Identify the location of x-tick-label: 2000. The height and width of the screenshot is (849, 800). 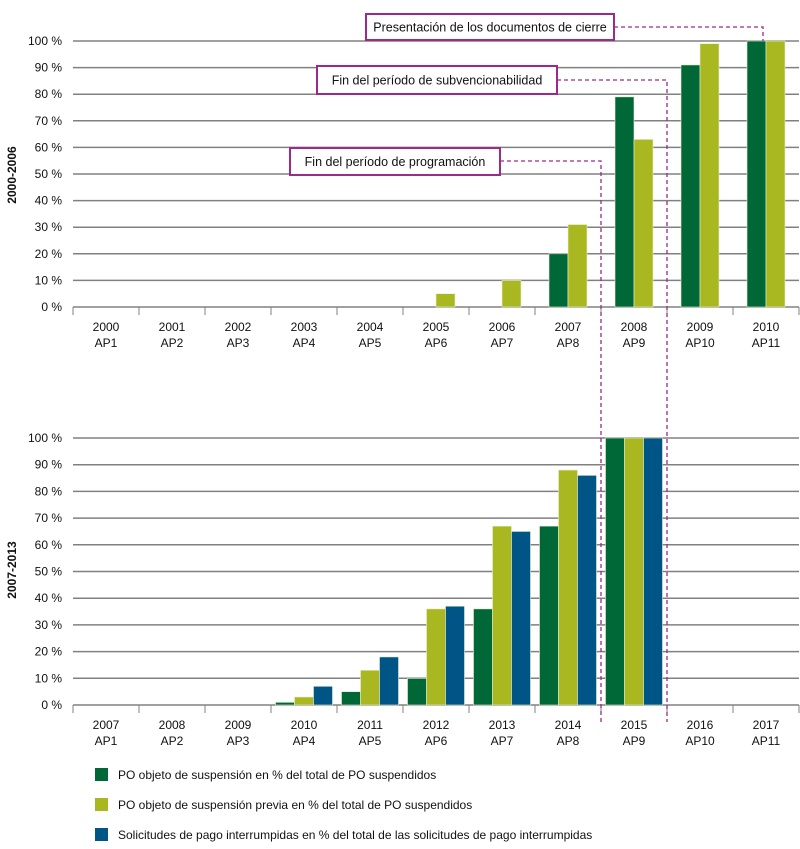
(106, 327).